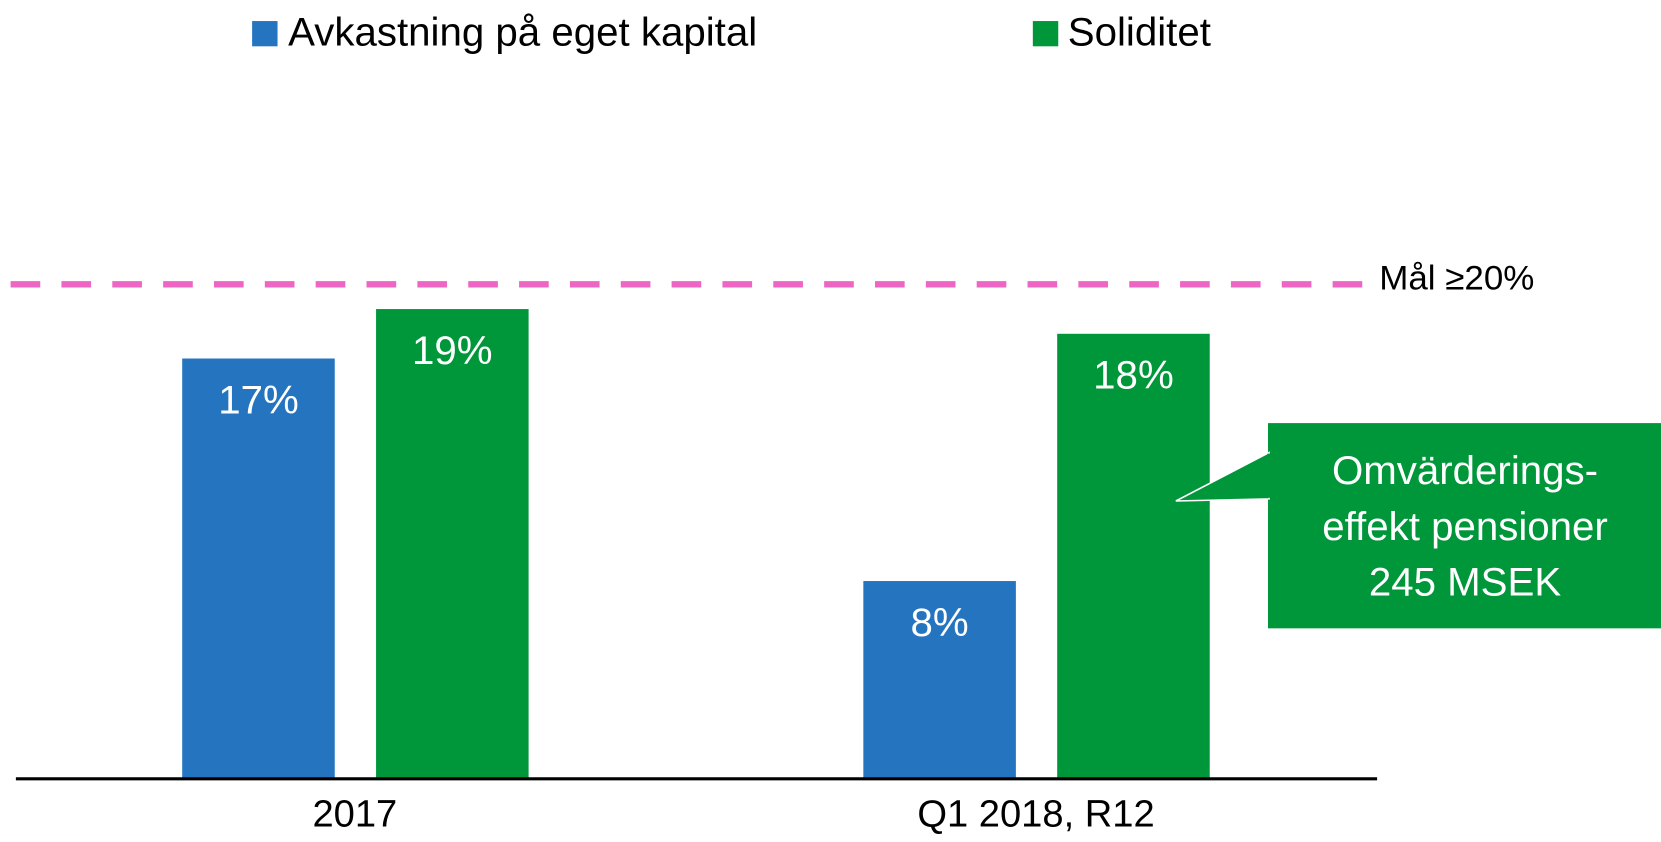 Image resolution: width=1661 pixels, height=842 pixels. I want to click on legend-label: Soliditet, so click(1139, 31).